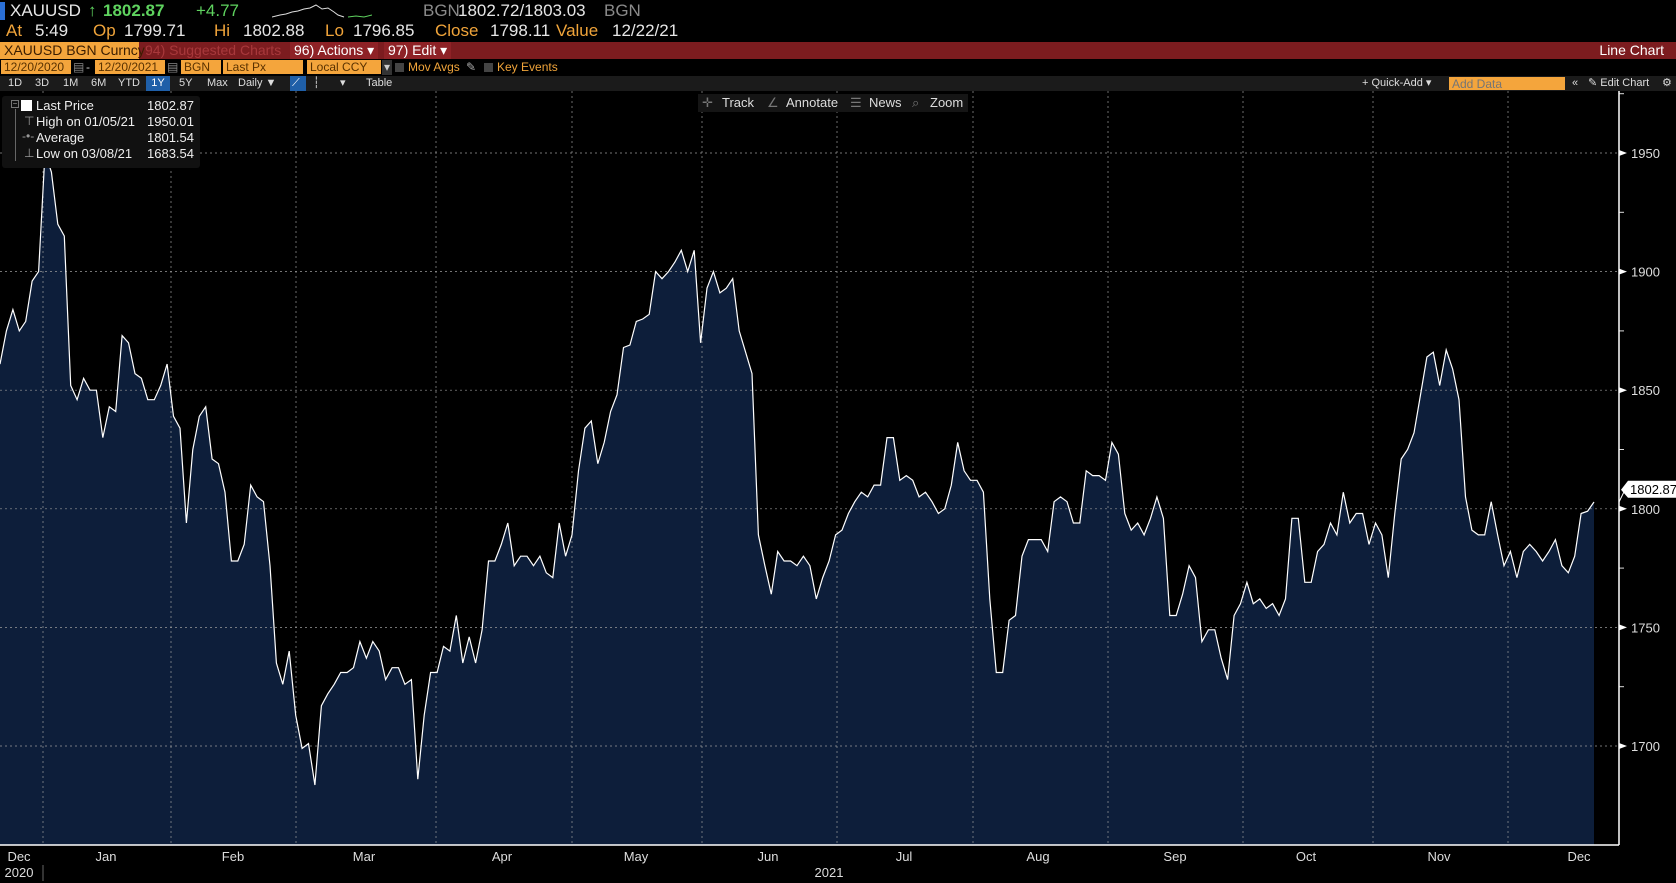 The image size is (1676, 883). Describe the element at coordinates (768, 856) in the screenshot. I see `x-tick-label: Jun` at that location.